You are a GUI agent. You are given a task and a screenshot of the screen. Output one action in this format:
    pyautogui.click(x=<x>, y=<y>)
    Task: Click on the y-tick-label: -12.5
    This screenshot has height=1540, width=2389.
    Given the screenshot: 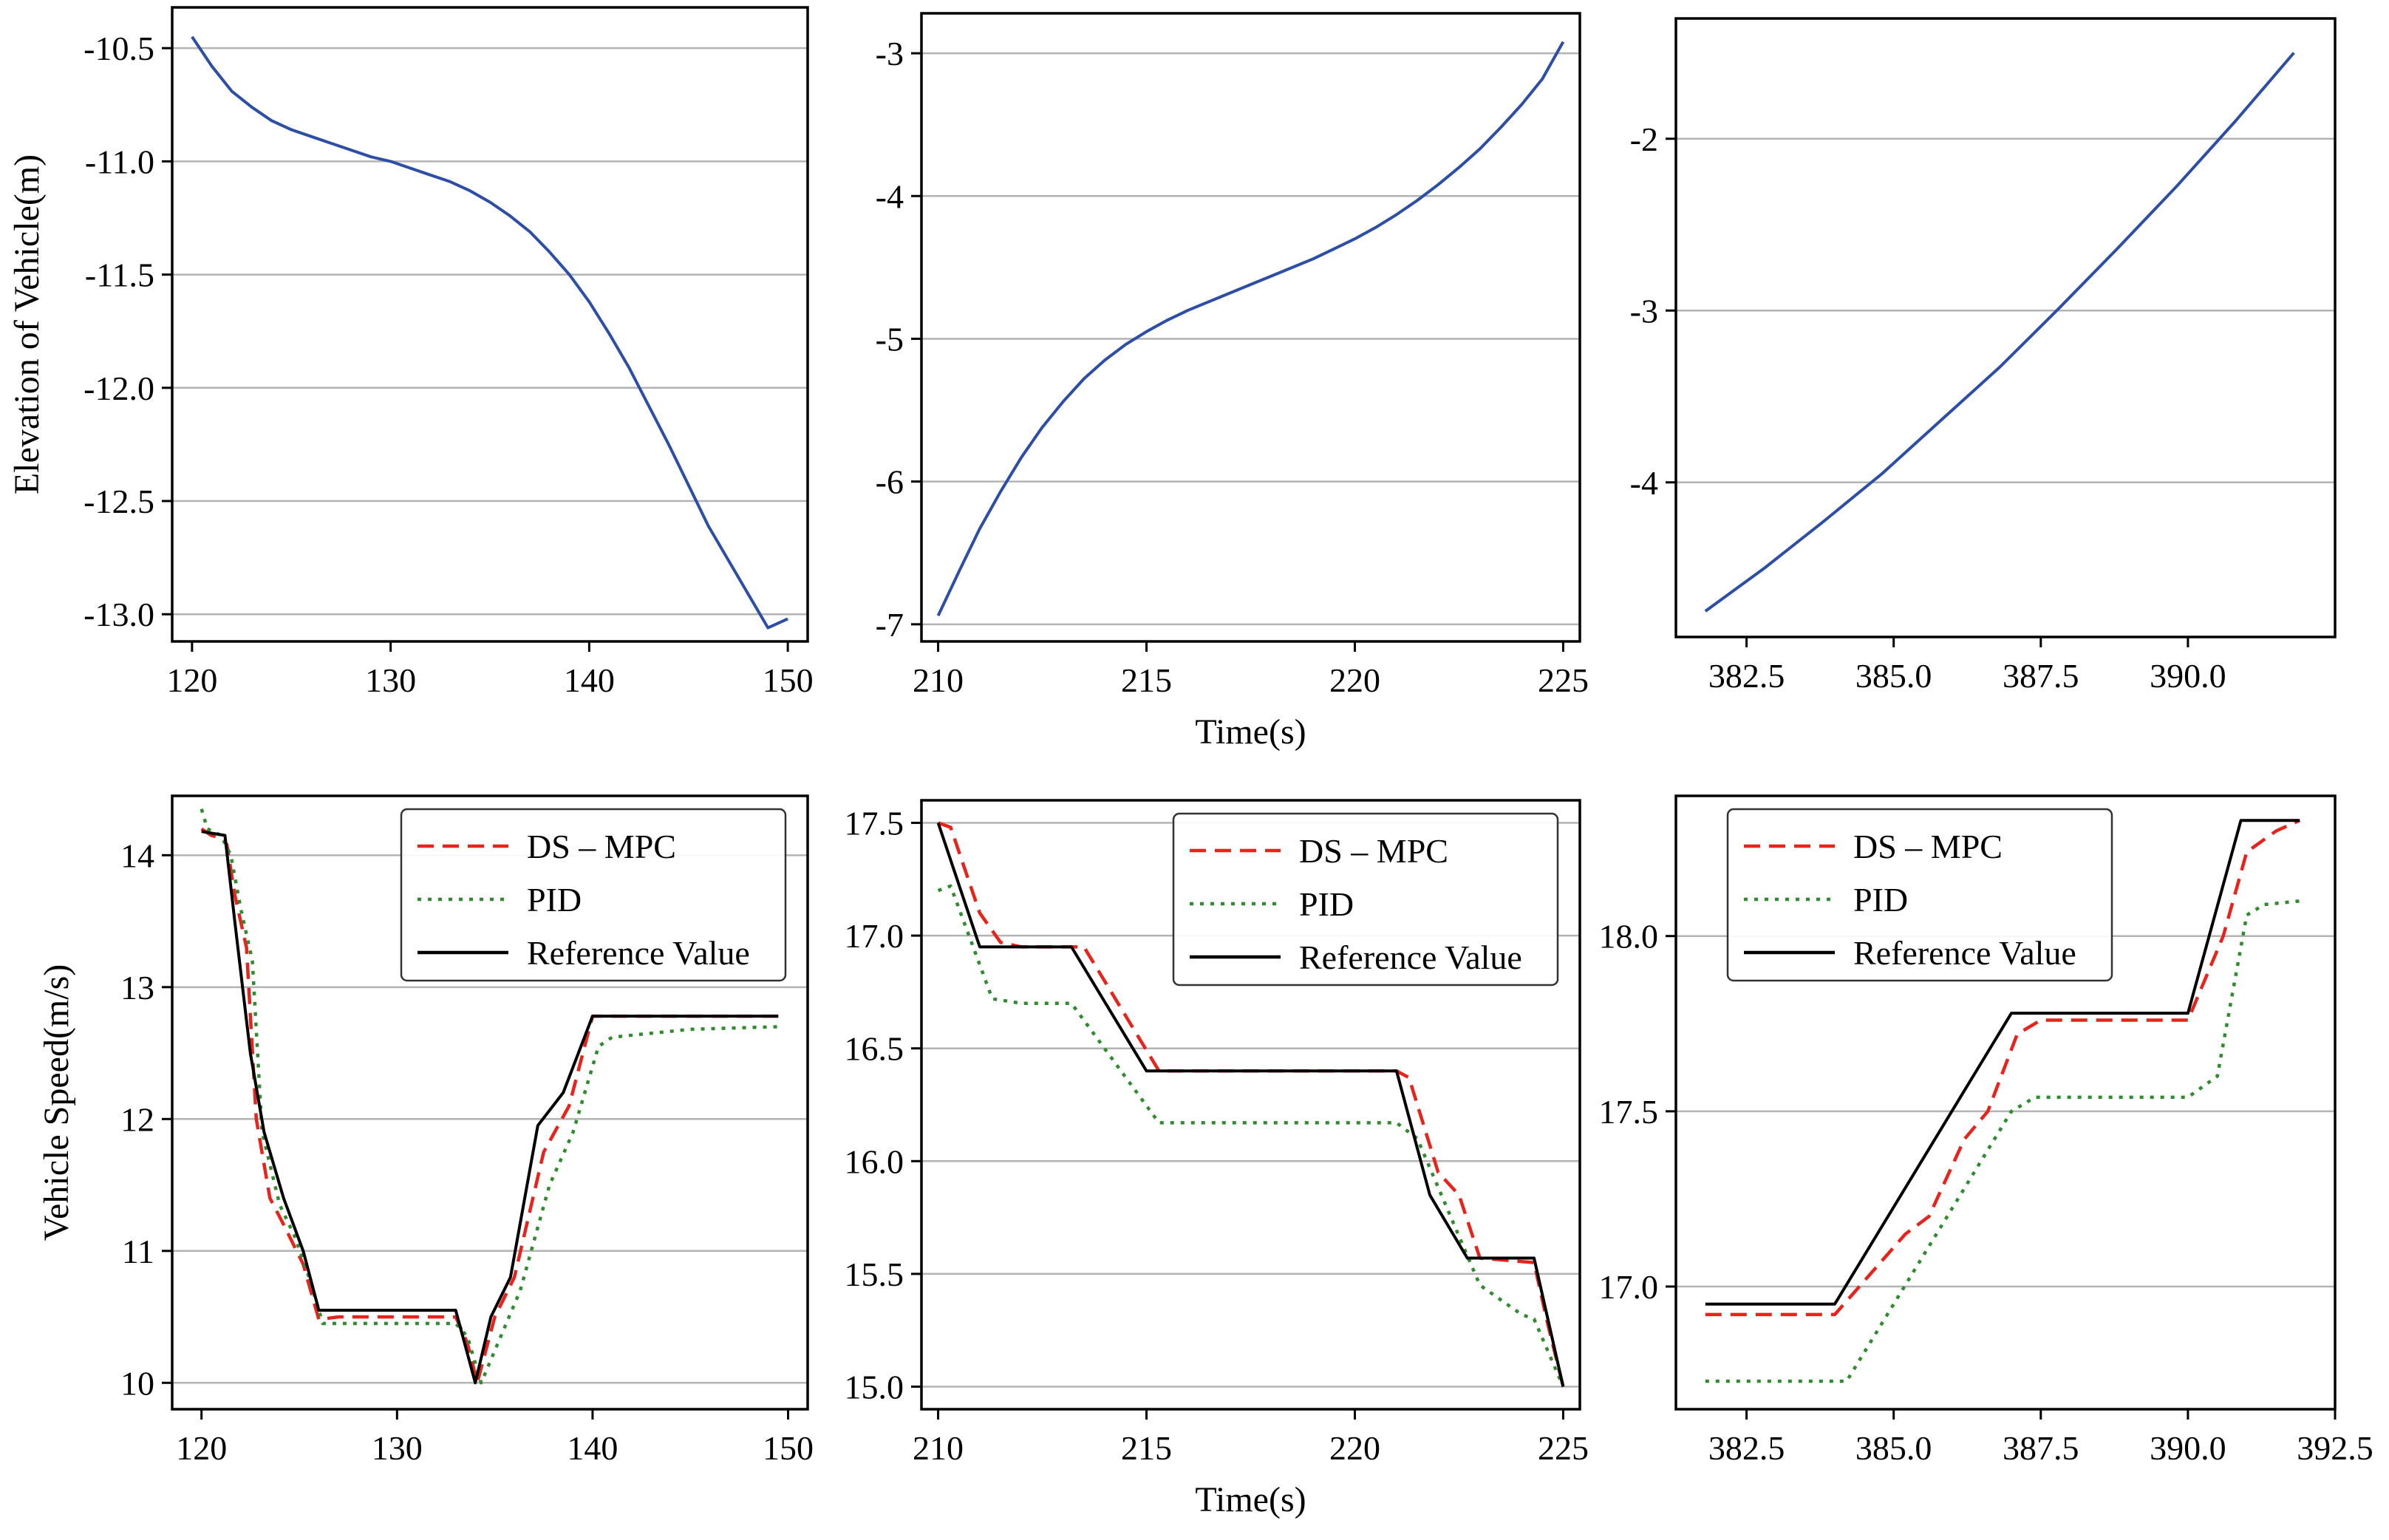 What is the action you would take?
    pyautogui.click(x=119, y=501)
    